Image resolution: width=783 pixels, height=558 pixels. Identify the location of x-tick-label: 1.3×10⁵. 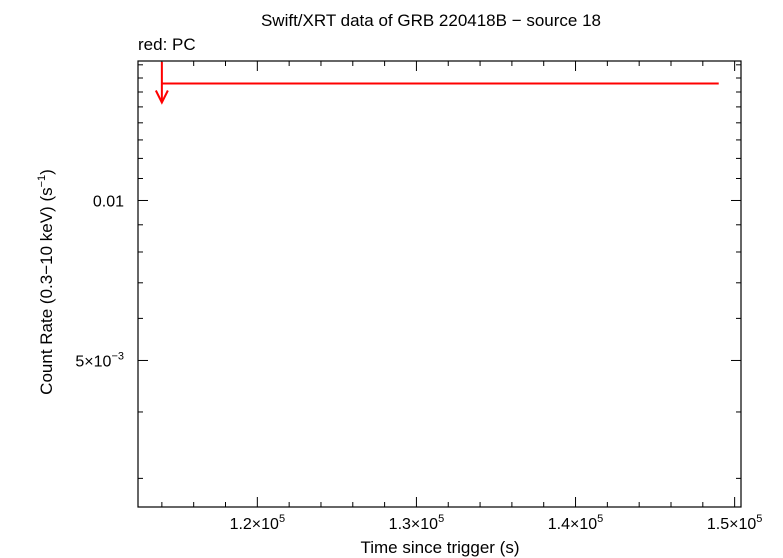
(417, 523).